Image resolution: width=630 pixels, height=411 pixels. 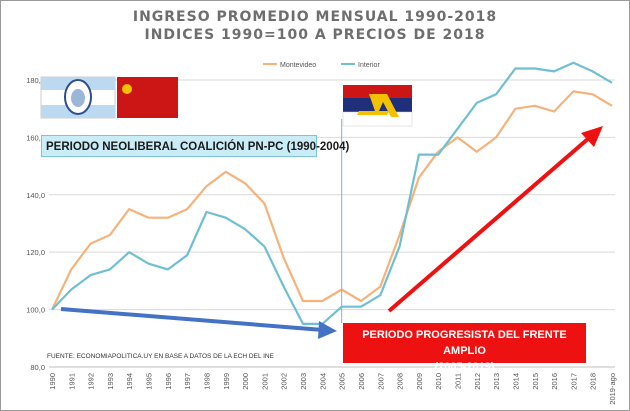 I want to click on x-tick-label: 1995, so click(x=149, y=381).